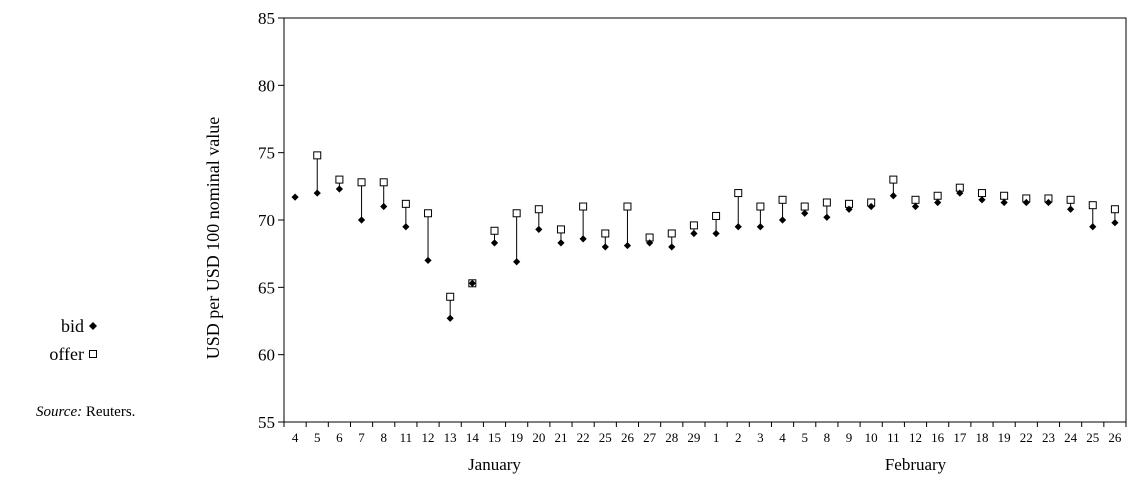 The width and height of the screenshot is (1135, 477). I want to click on x-tick-label: 27, so click(650, 437).